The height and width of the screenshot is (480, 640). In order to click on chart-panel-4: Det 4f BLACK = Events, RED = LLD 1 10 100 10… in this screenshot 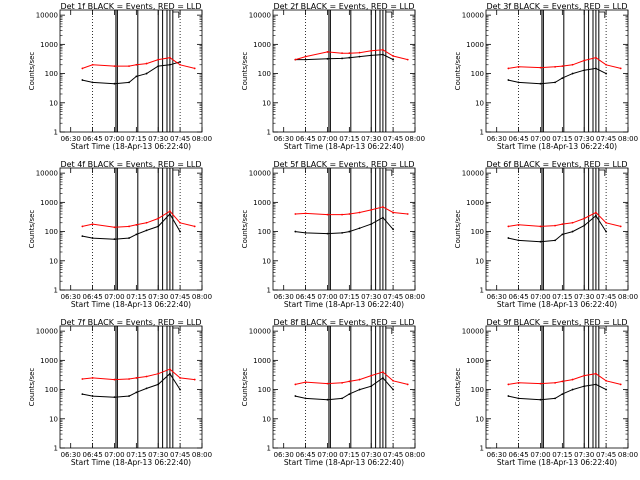, I will do `click(120, 234)`.